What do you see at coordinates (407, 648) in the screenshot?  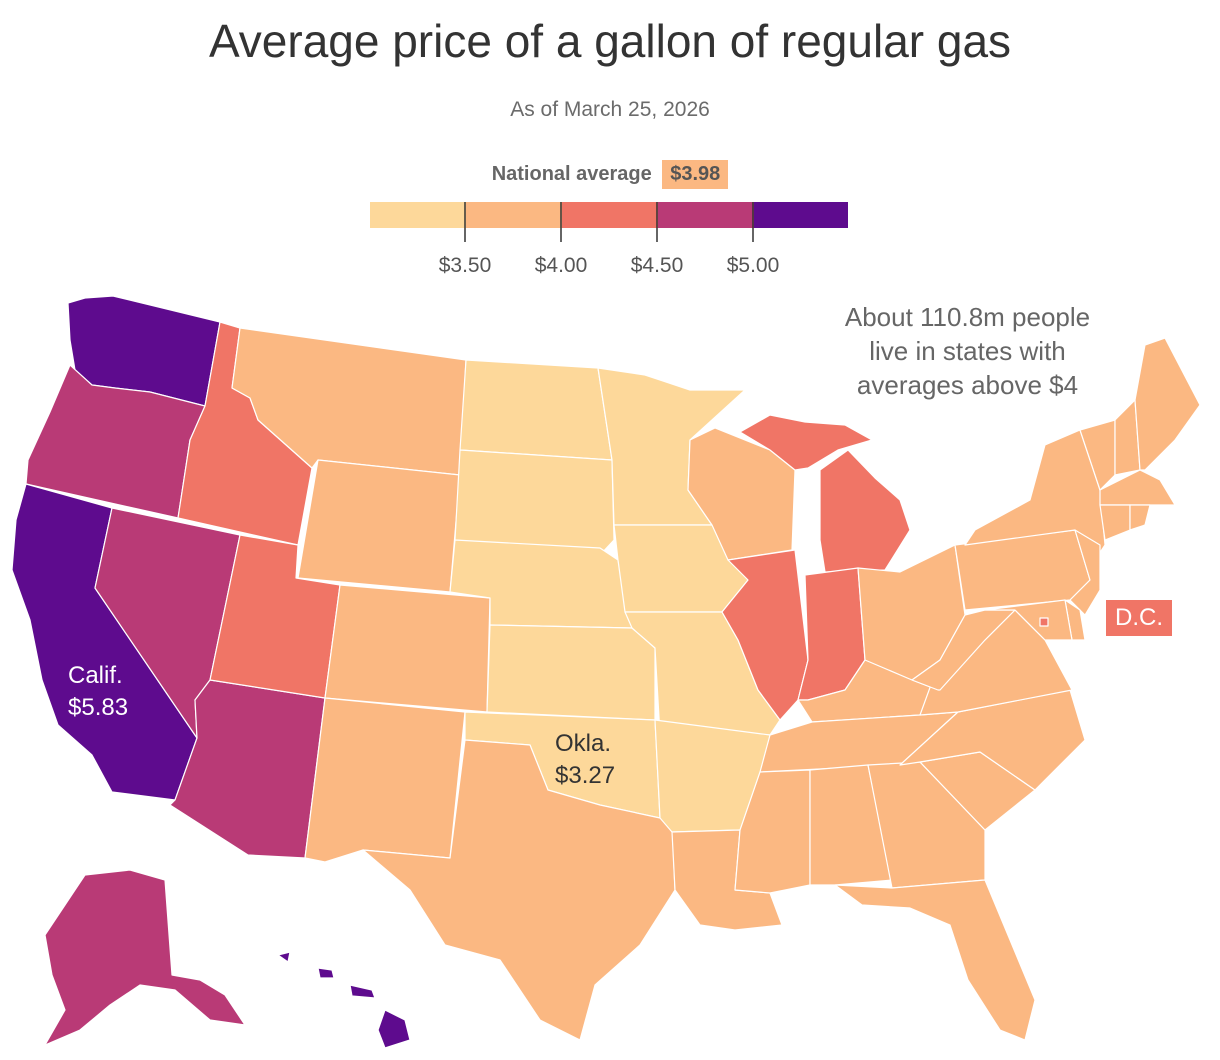 I see `state-co` at bounding box center [407, 648].